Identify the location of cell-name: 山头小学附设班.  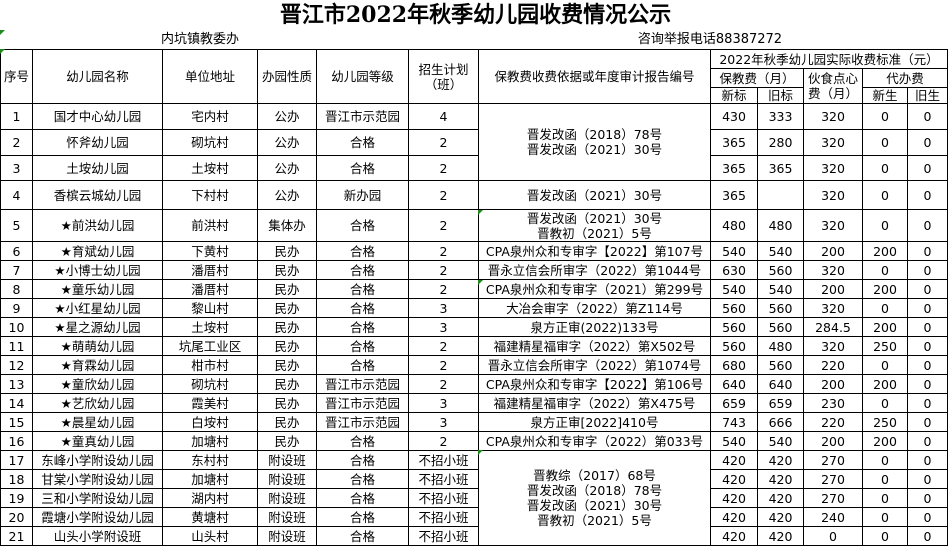
(97, 536).